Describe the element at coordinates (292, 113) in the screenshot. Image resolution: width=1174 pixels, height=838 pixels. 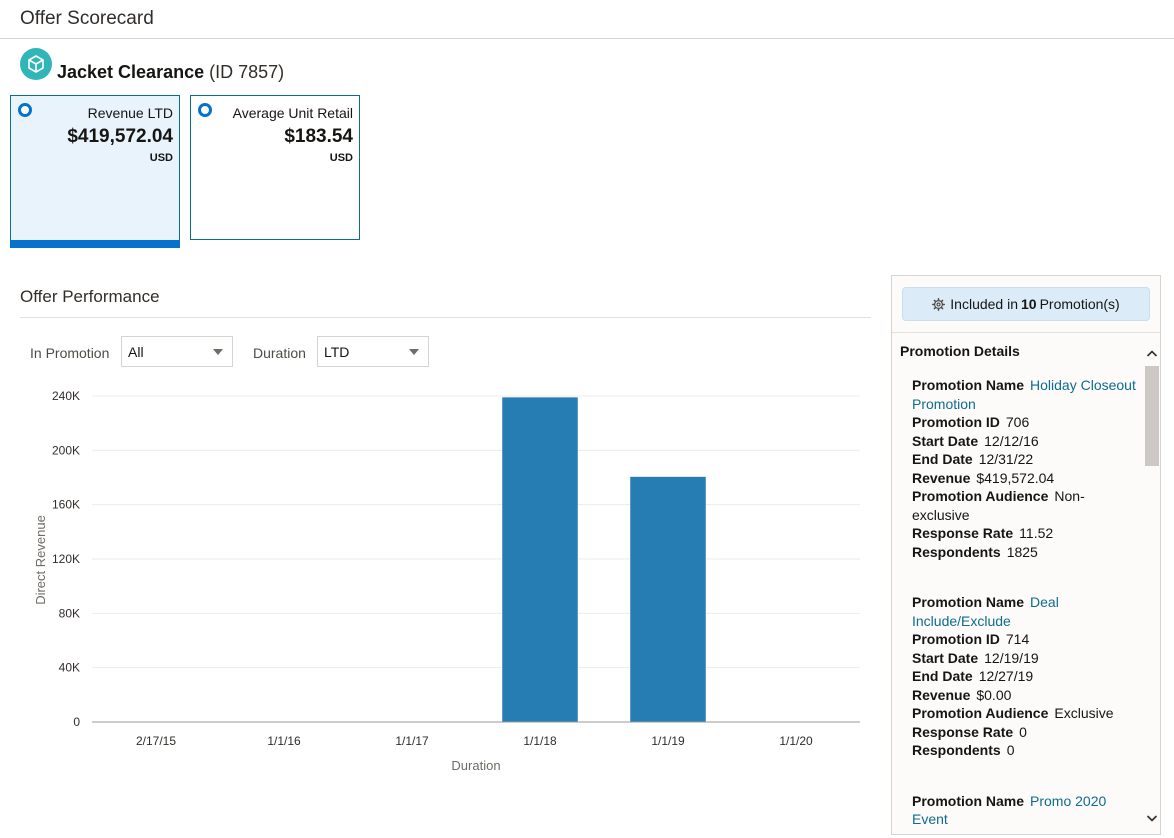
I see `metric-label: Average Unit Retail` at that location.